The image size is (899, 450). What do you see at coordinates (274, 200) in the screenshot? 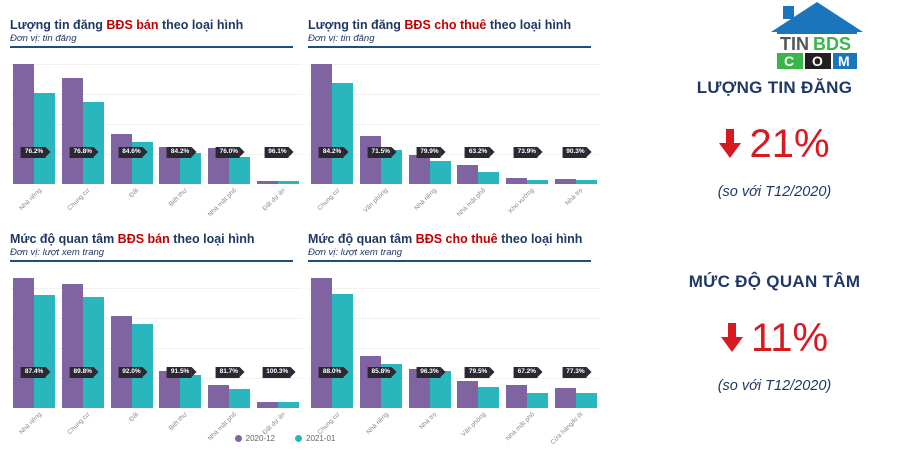
I see `category-label: Đất dự án` at bounding box center [274, 200].